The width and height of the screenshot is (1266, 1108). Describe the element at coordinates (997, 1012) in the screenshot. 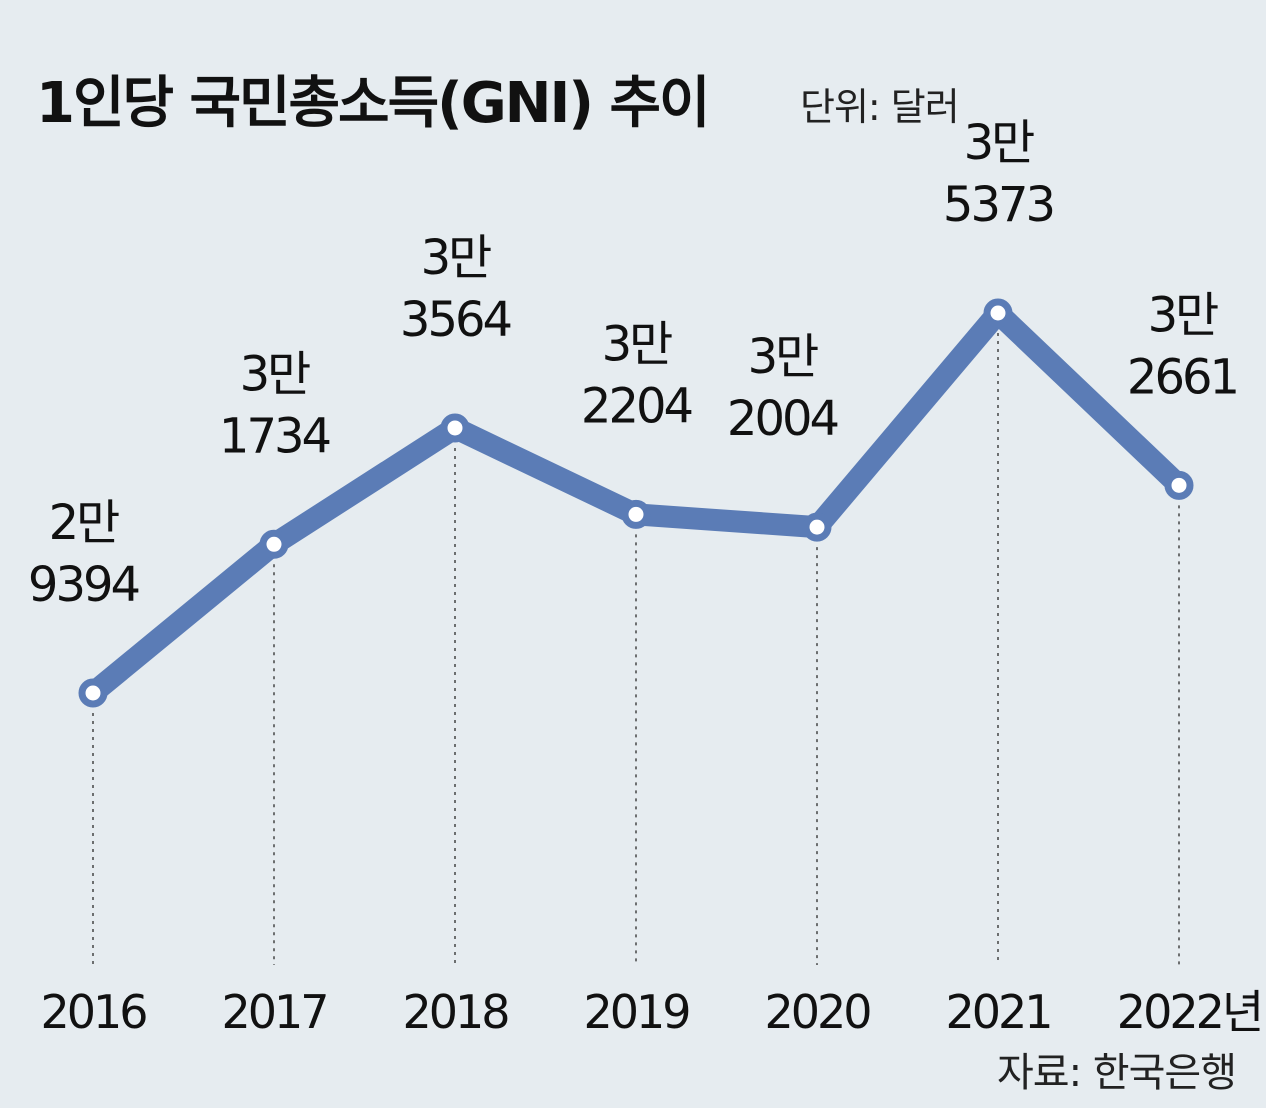

I see `x-tick-label: 2021` at that location.